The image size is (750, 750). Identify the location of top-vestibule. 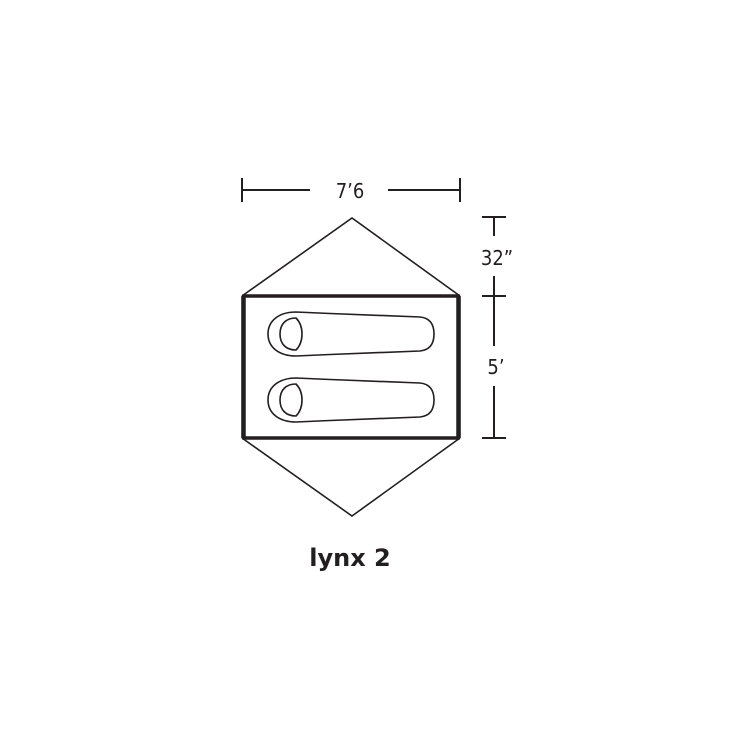
(351, 257).